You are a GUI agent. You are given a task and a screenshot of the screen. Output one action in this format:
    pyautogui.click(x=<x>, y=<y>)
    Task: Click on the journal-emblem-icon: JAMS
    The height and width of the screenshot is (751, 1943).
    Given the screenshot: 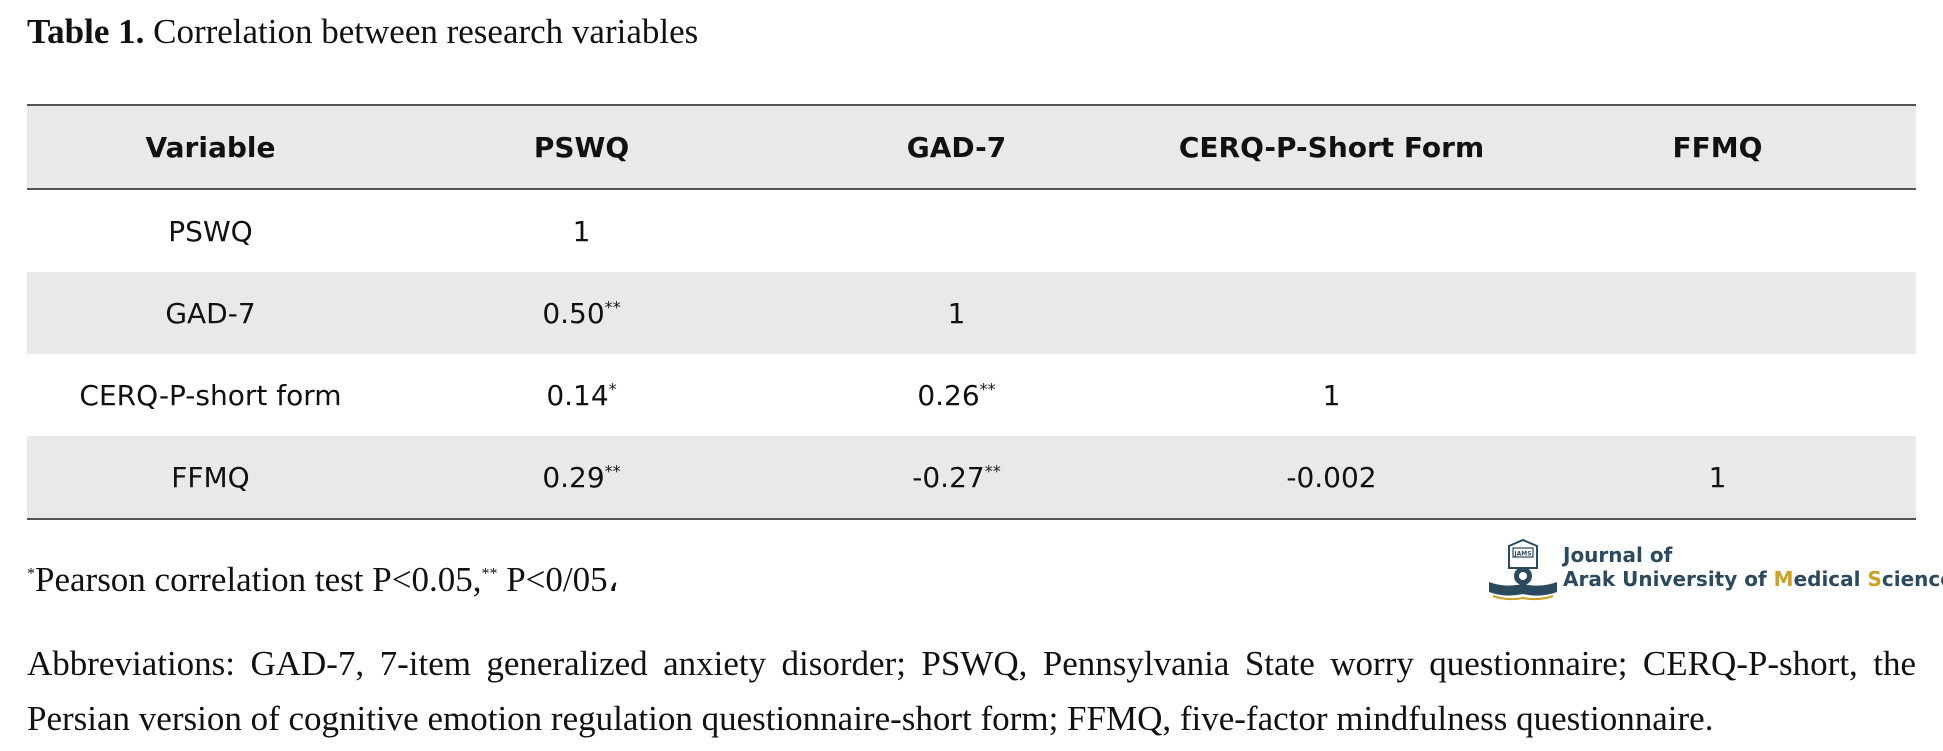 What is the action you would take?
    pyautogui.click(x=1523, y=569)
    